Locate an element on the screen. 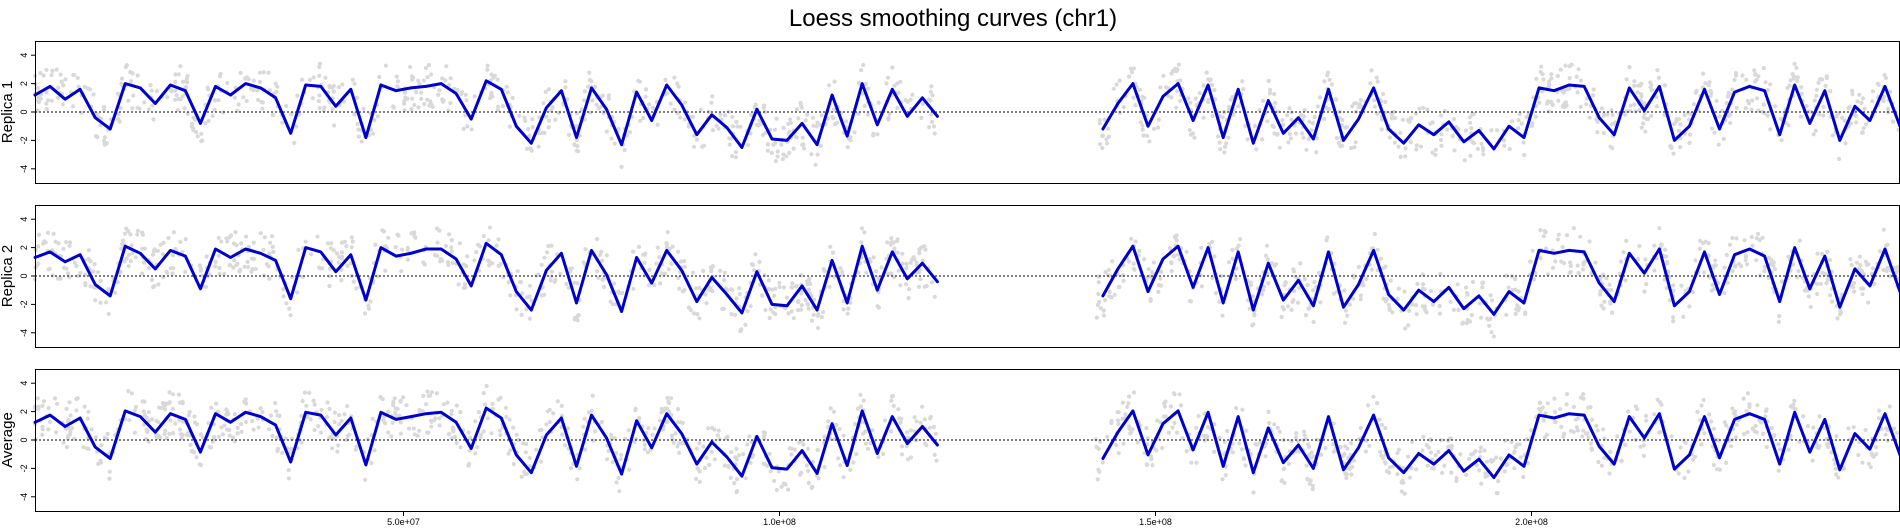 This screenshot has width=1900, height=532. y-tick-label: -4 is located at coordinates (24, 169).